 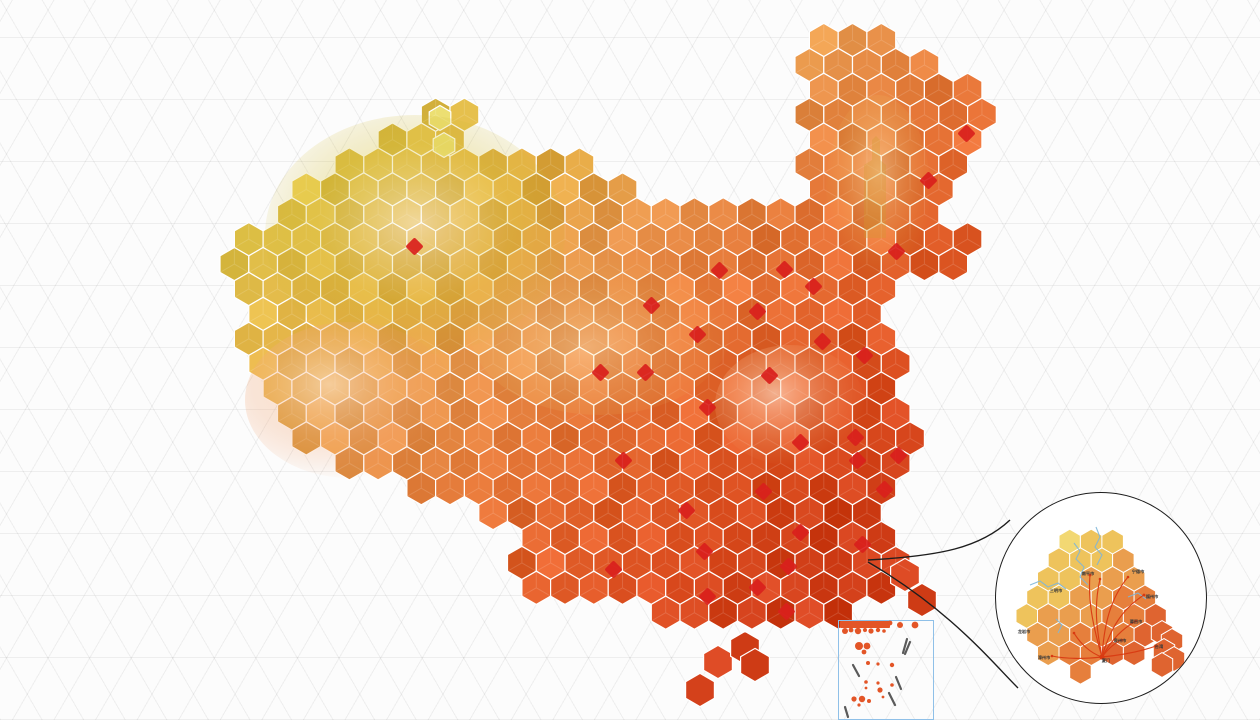 What do you see at coordinates (1088, 573) in the screenshot?
I see `magnifier-label: 南平市` at bounding box center [1088, 573].